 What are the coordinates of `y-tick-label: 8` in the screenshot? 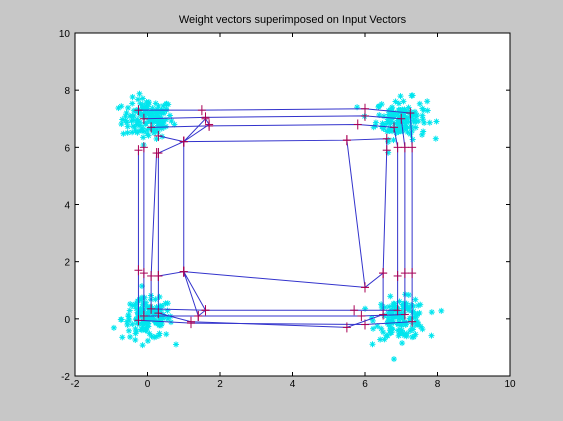 It's located at (67, 91).